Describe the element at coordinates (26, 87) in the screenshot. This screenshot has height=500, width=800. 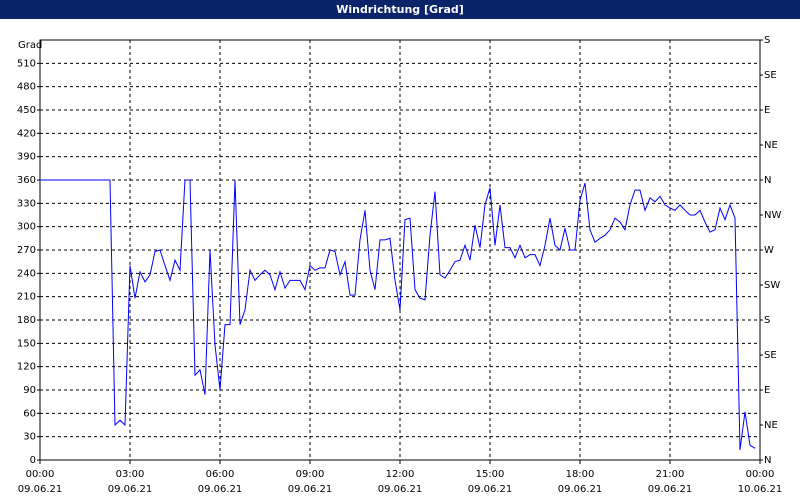
I see `y-tick-label: 480` at that location.